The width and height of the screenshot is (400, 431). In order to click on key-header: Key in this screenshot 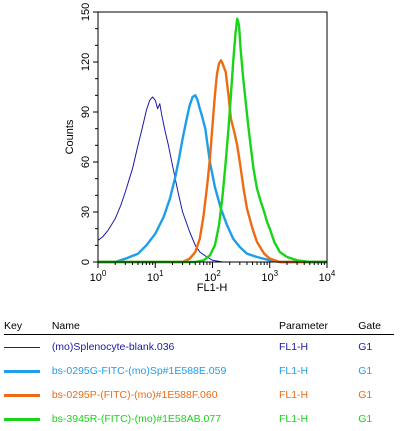, I will do `click(26, 326)`.